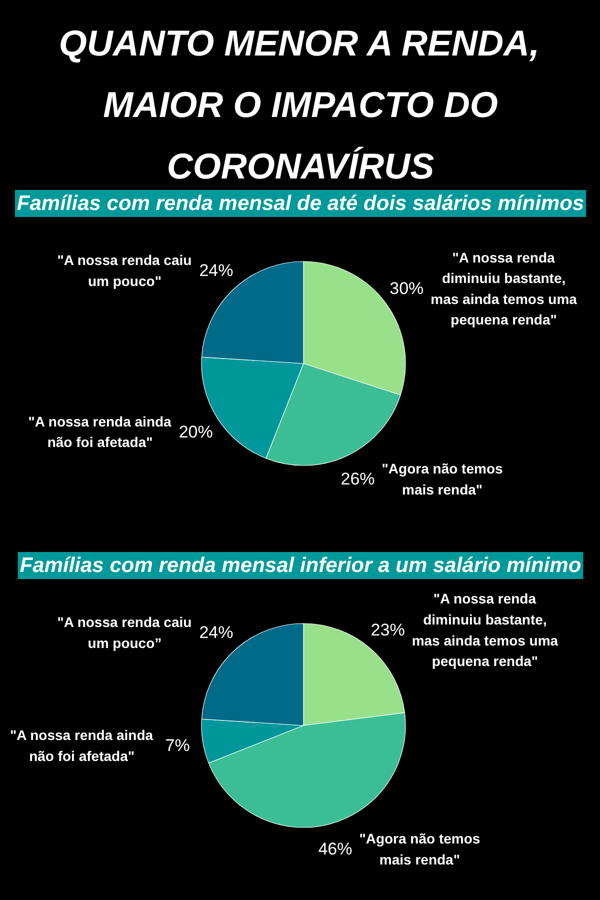 This screenshot has height=900, width=600. Describe the element at coordinates (124, 270) in the screenshot. I see `slice-label: "A nossa renda caiu um pouco"` at that location.